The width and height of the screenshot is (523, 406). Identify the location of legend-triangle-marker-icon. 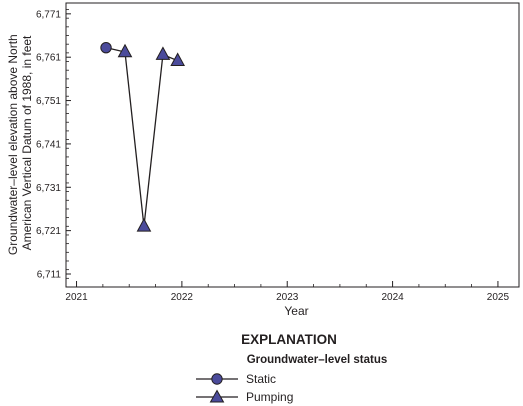
(217, 396).